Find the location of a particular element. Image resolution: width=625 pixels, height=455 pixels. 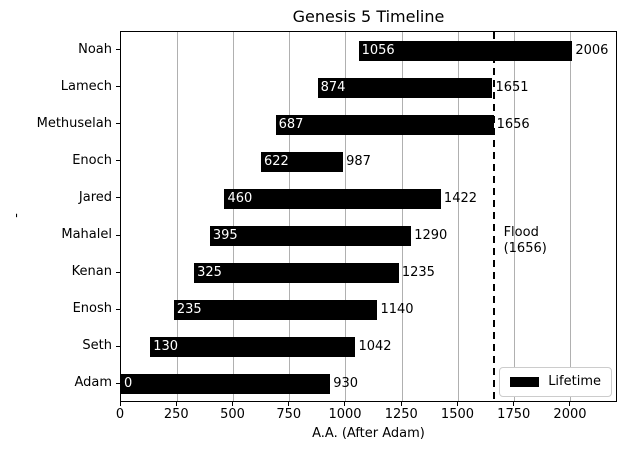

bar-start-label-enosh: 235 is located at coordinates (189, 310).